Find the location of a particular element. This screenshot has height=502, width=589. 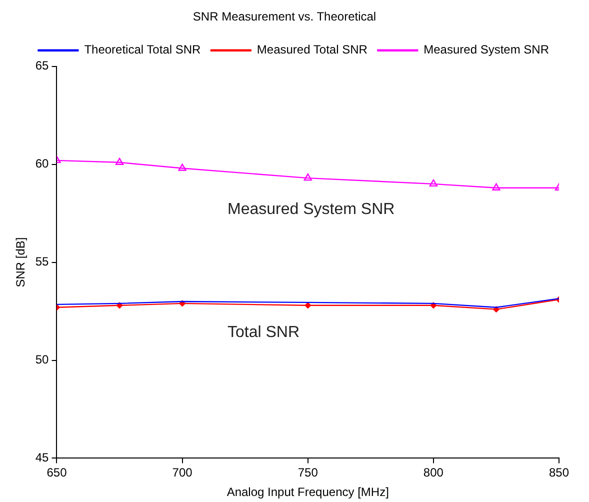

y-tick-label: 45 is located at coordinates (42, 457).